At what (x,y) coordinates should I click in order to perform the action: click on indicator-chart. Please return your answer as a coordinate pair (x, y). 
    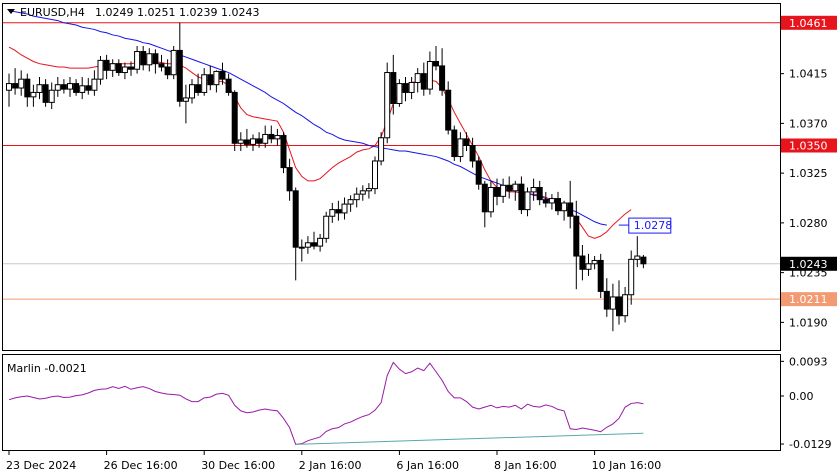
    Looking at the image, I should click on (326, 403).